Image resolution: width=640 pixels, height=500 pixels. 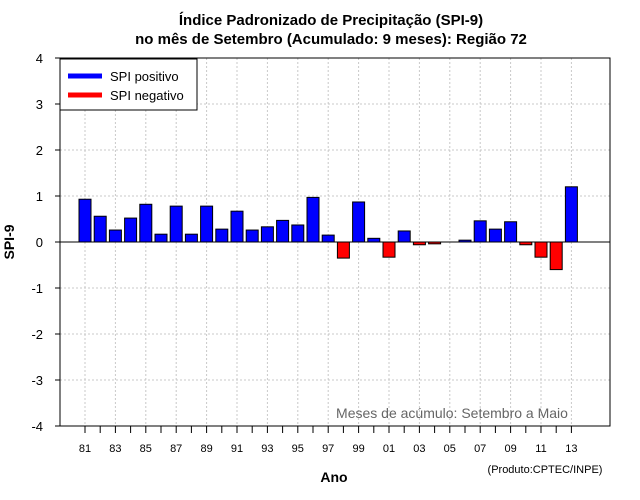 I want to click on x-tick-label: 91, so click(x=237, y=449).